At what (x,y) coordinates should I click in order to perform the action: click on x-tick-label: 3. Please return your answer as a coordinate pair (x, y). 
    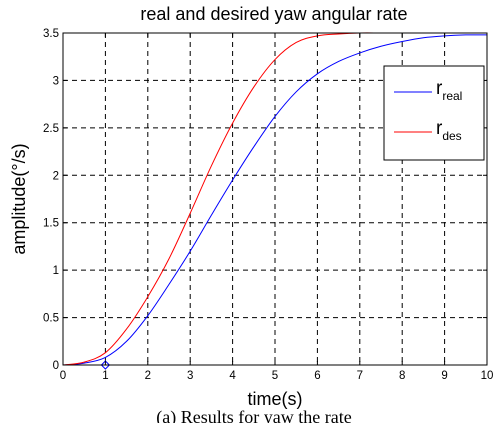
    Looking at the image, I should click on (190, 376).